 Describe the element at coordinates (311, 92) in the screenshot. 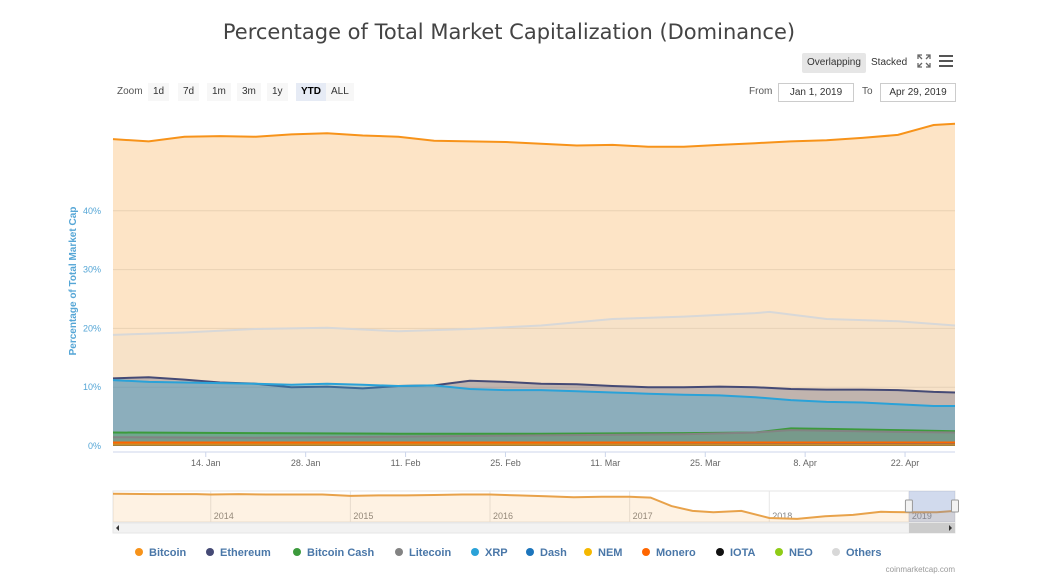

I see `zoom-ytd-button: YTD` at that location.